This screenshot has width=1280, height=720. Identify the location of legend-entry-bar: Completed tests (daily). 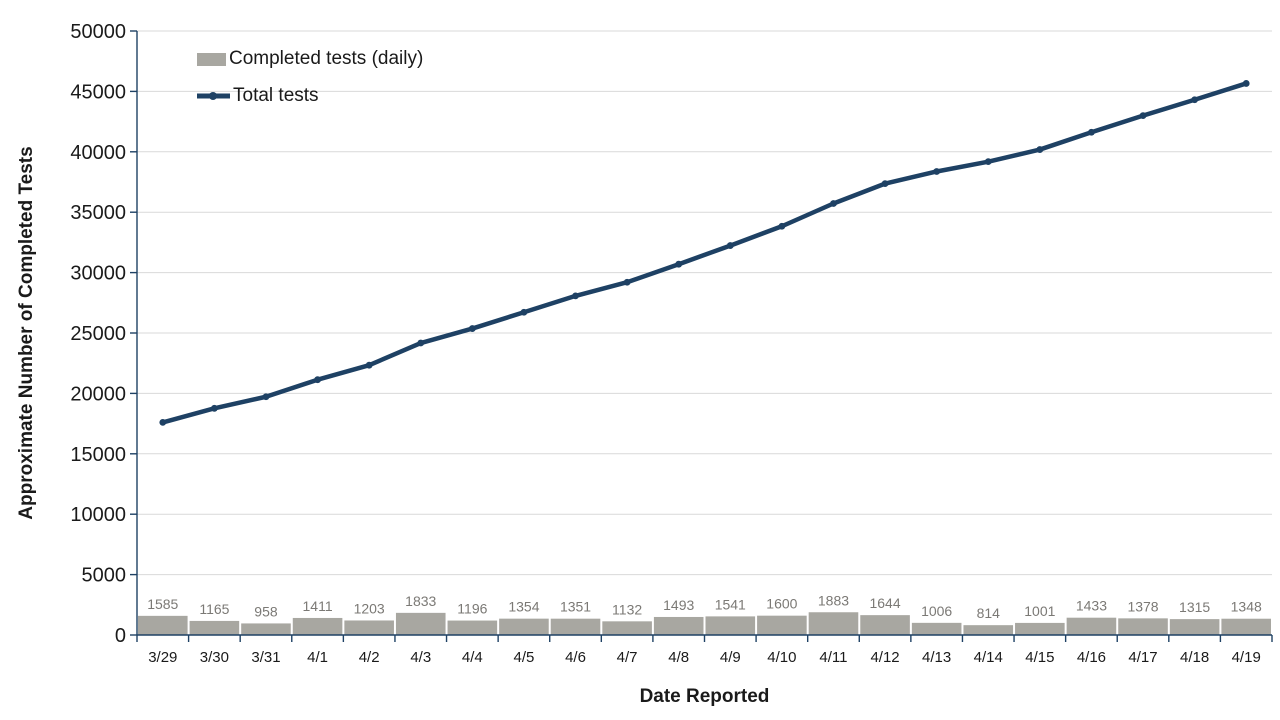
(310, 59).